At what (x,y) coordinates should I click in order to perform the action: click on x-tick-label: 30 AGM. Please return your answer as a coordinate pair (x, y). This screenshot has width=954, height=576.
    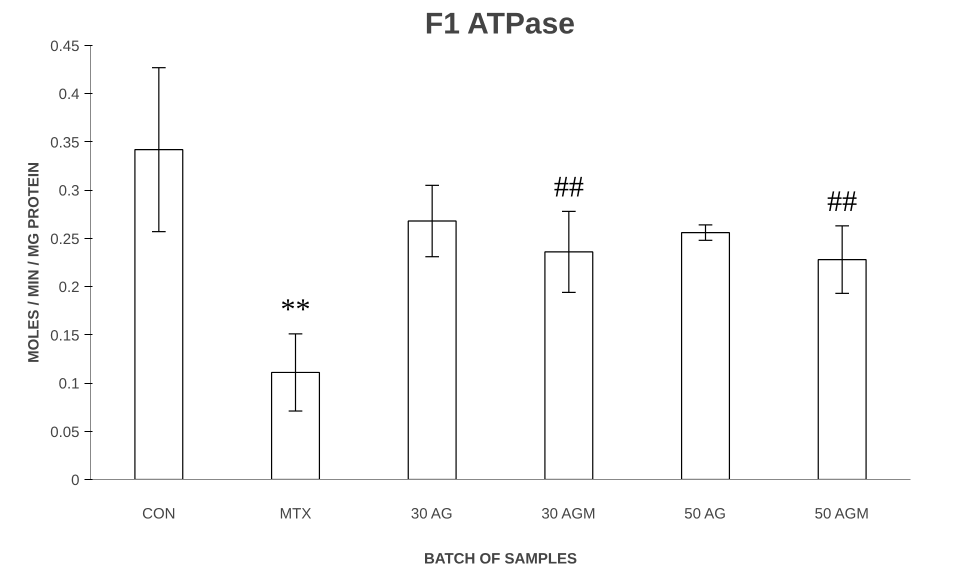
    Looking at the image, I should click on (568, 514).